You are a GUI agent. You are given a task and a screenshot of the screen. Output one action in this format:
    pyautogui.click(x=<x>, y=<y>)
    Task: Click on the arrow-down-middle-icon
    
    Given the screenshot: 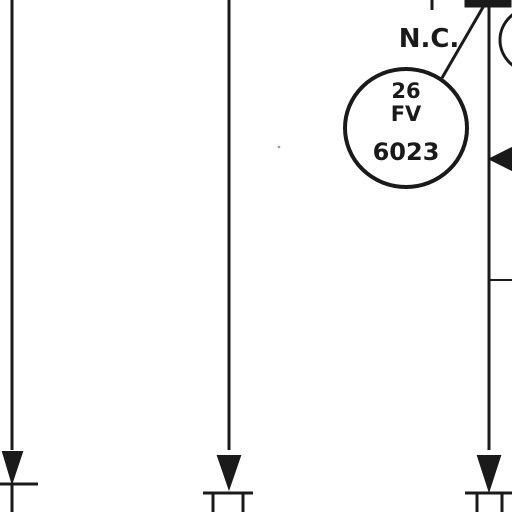 What is the action you would take?
    pyautogui.click(x=229, y=473)
    